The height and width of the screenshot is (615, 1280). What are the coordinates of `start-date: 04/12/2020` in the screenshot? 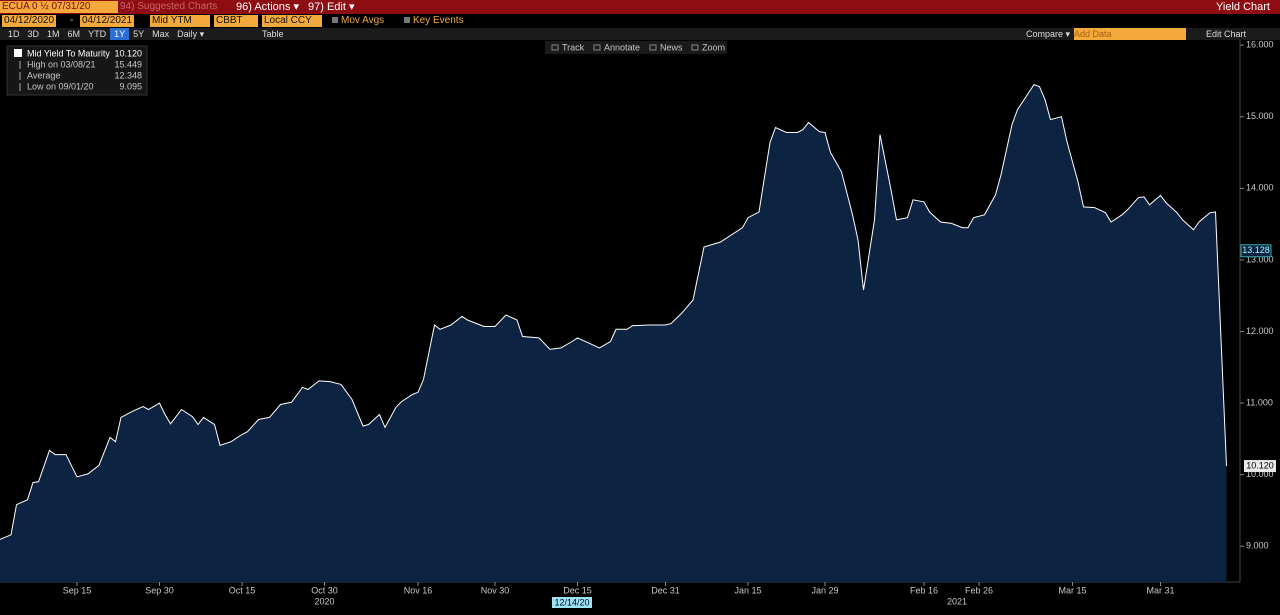 It's located at (29, 21).